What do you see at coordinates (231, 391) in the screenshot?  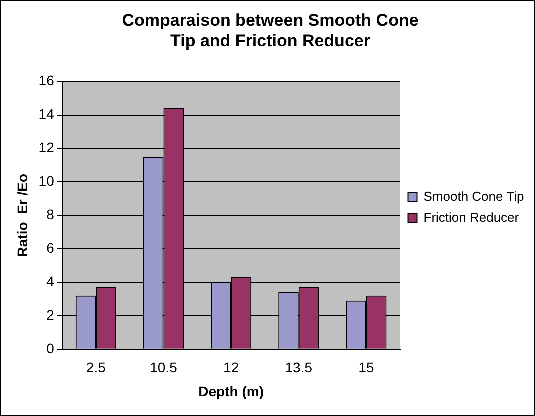 I see `x-axis-title: Depth (m)` at bounding box center [231, 391].